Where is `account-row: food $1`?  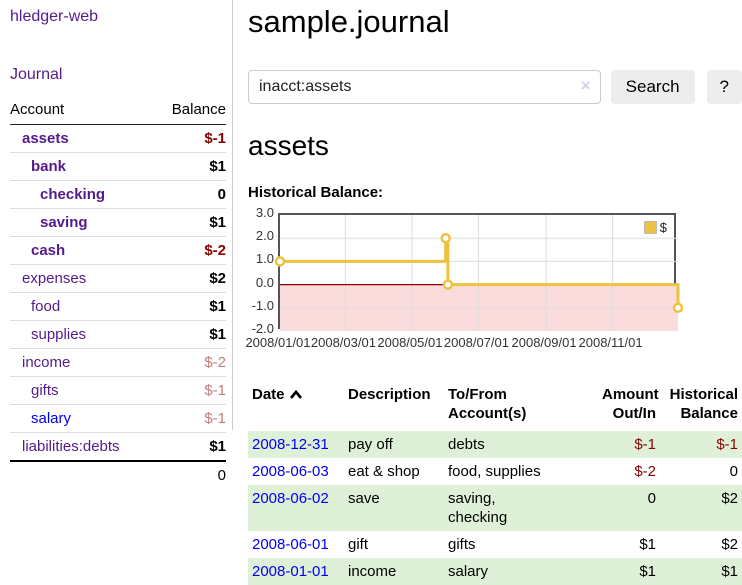
account-row: food $1 is located at coordinates (118, 306).